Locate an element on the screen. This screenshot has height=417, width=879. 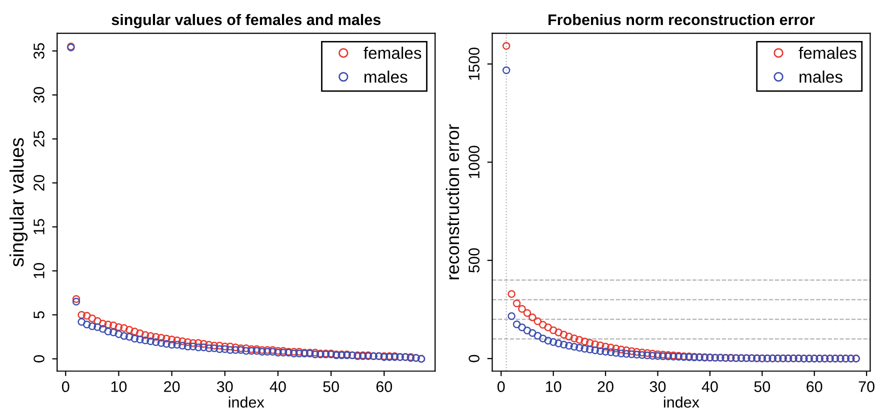
chart-title: singular values of females and males is located at coordinates (246, 21).